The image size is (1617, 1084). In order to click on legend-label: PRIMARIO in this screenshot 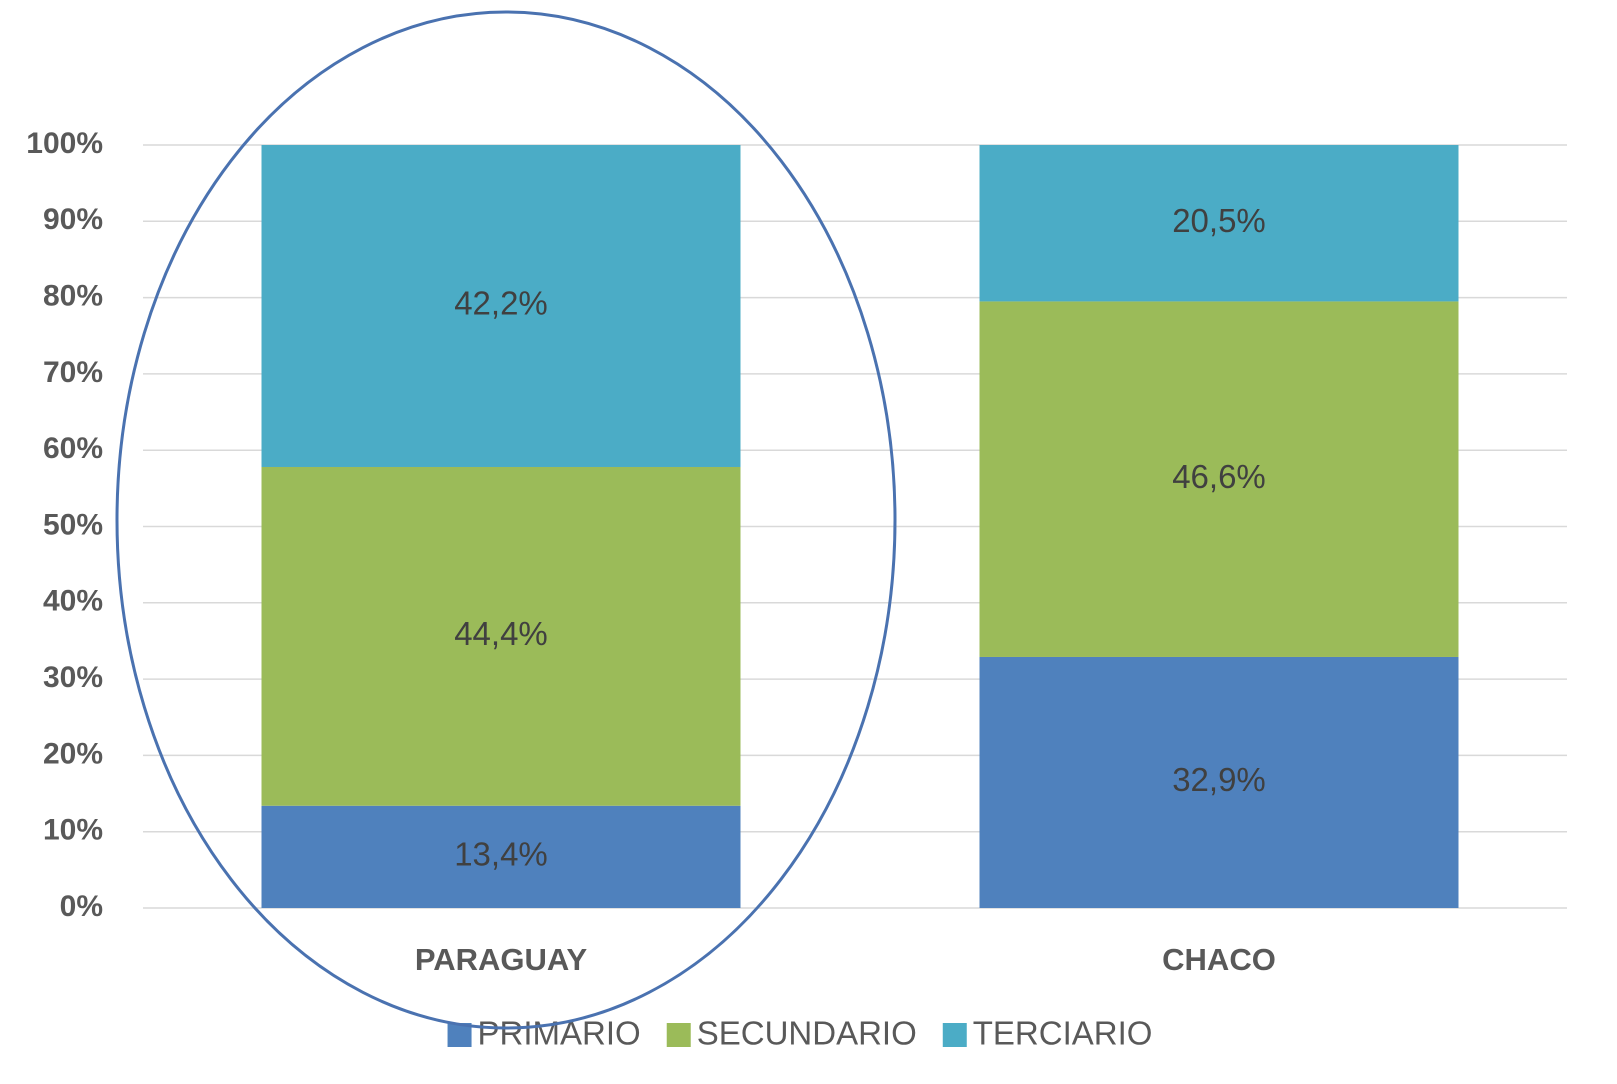, I will do `click(559, 1033)`.